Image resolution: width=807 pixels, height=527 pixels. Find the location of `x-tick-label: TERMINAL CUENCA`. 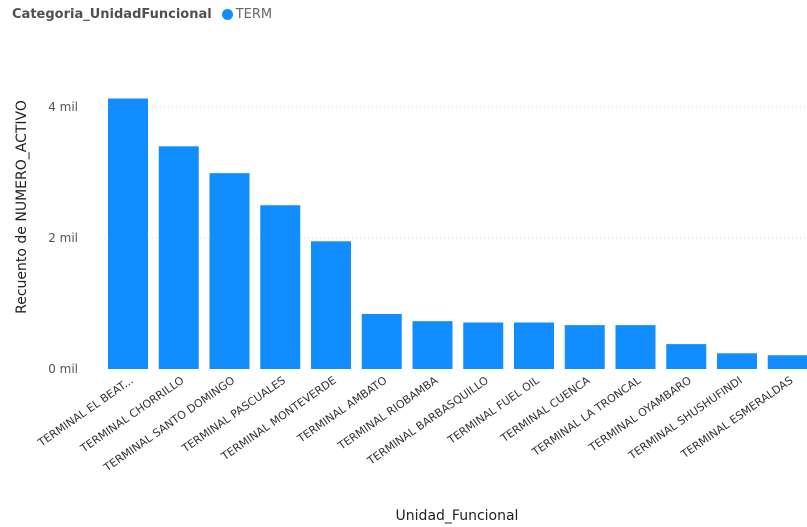

x-tick-label: TERMINAL CUENCA is located at coordinates (545, 410).